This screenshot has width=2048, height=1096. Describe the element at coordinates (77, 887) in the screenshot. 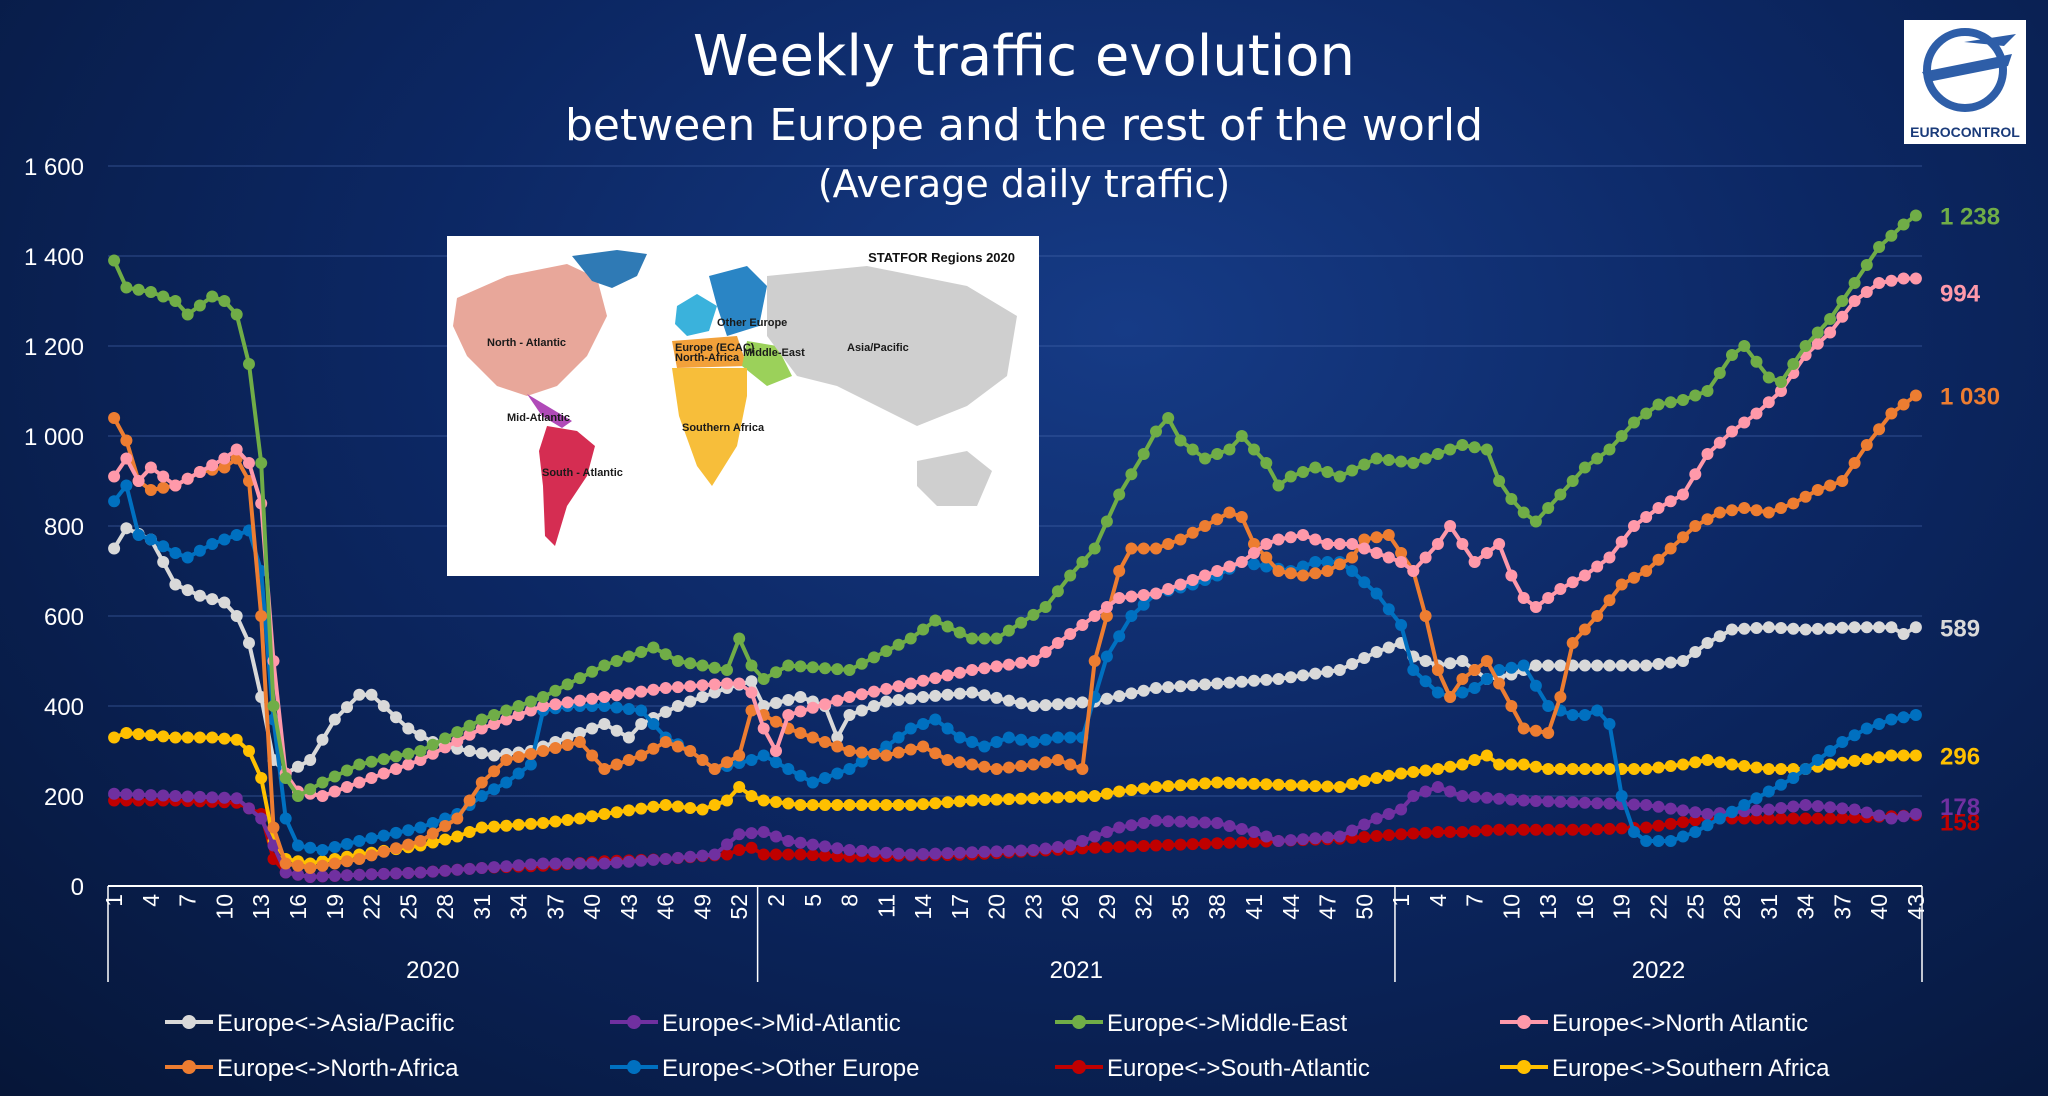

I see `y-tick-label: 0` at that location.